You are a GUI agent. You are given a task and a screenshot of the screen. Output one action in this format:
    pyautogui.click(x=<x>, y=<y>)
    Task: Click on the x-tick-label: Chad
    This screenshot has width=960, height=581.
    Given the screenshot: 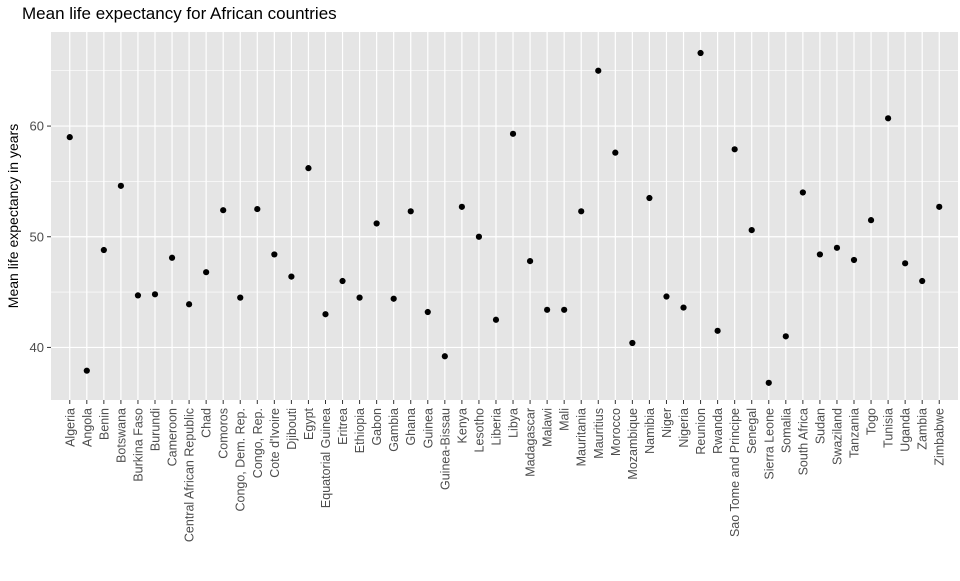 What is the action you would take?
    pyautogui.click(x=207, y=423)
    